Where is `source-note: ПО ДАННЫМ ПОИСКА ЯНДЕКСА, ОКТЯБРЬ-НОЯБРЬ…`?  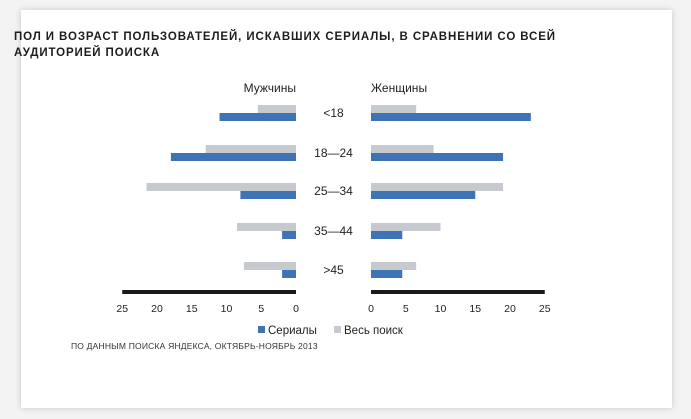
source-note: ПО ДАННЫМ ПОИСКА ЯНДЕКСА, ОКТЯБРЬ-НОЯБРЬ… is located at coordinates (194, 346).